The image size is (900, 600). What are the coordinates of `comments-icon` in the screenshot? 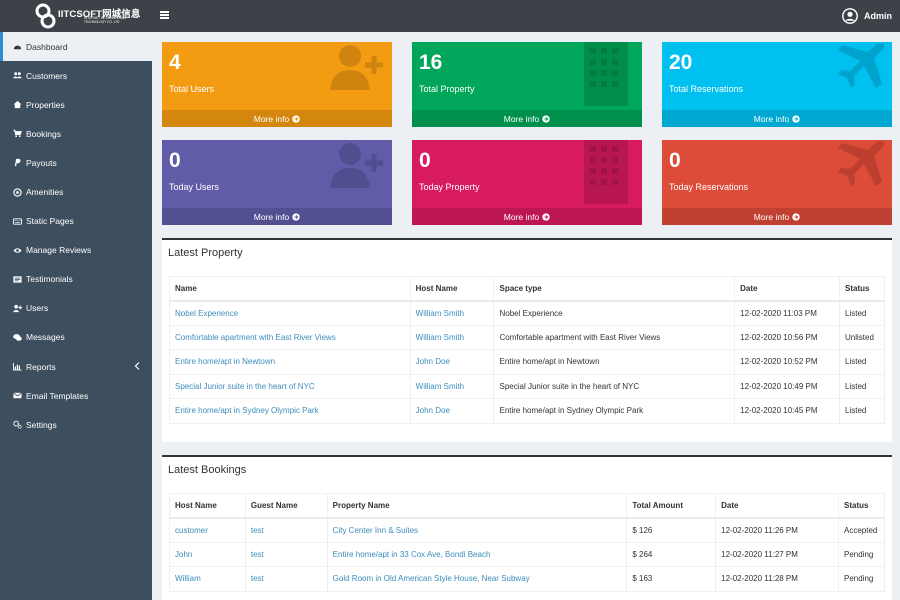 It's located at (17, 337).